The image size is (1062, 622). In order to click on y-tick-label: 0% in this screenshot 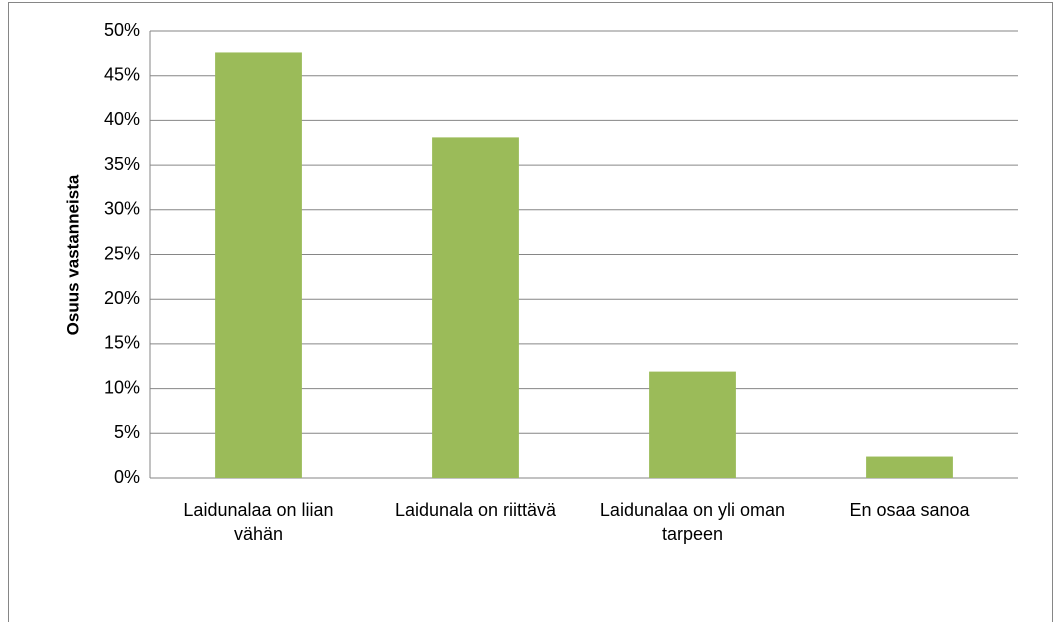, I will do `click(127, 477)`.